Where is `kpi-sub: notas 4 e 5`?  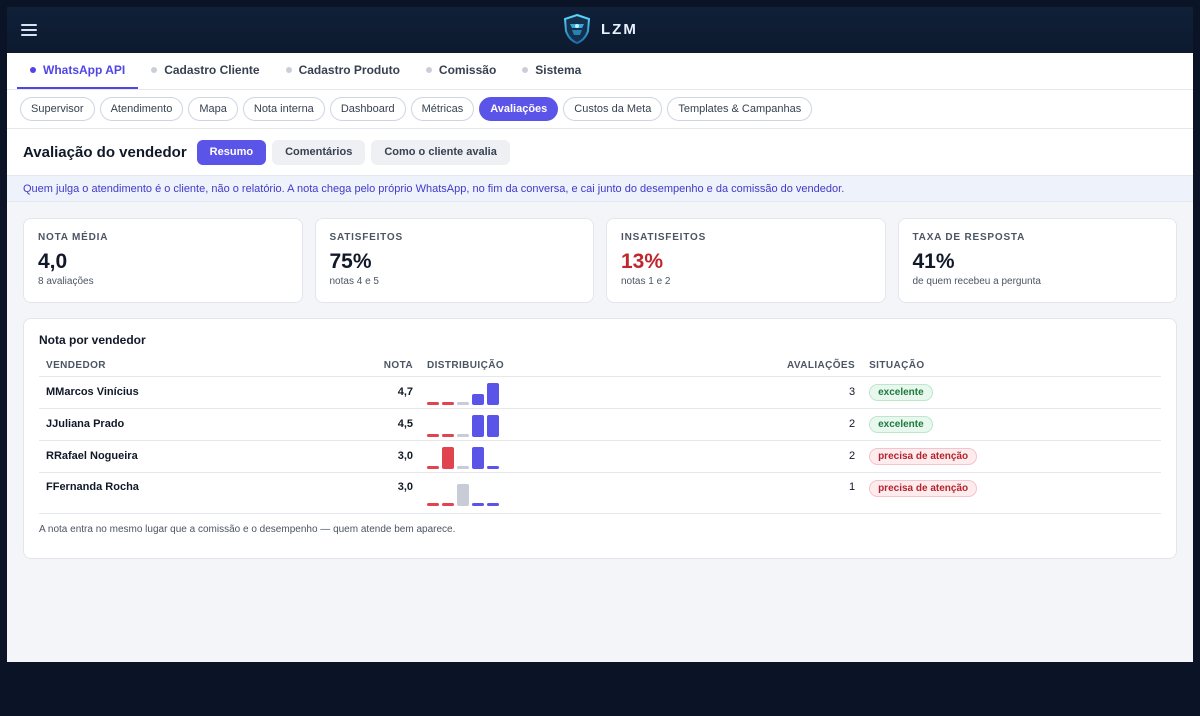
kpi-sub: notas 4 e 5 is located at coordinates (354, 281).